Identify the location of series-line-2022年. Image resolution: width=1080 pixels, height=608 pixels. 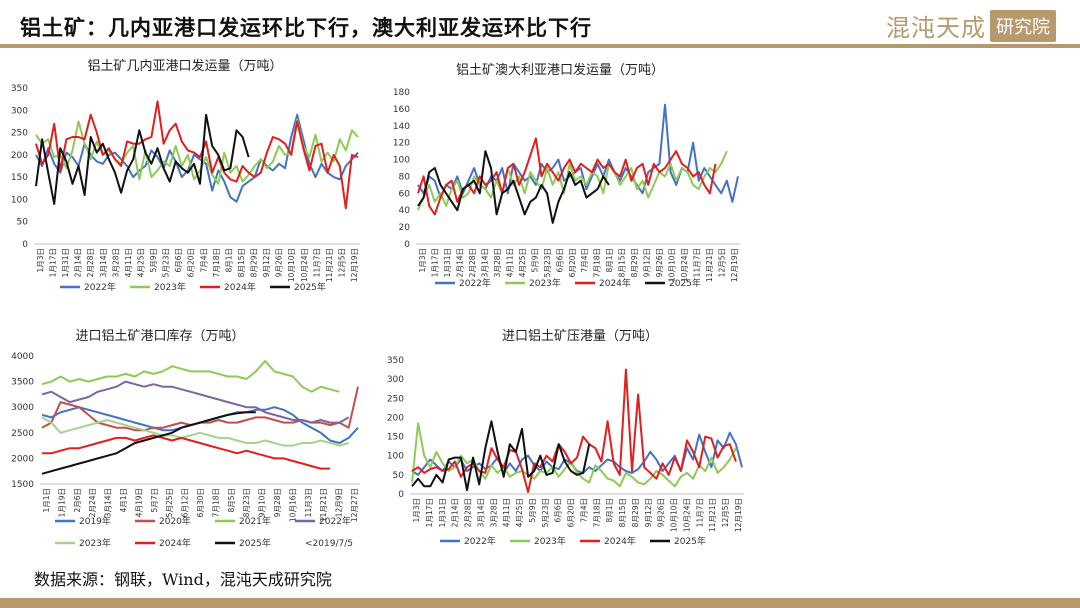
(195, 402).